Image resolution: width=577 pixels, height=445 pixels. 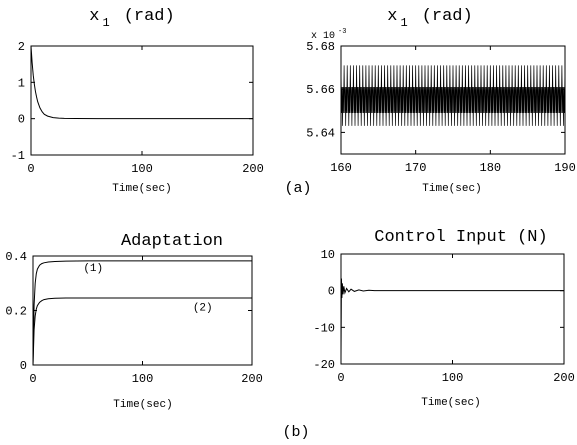 What do you see at coordinates (16, 312) in the screenshot?
I see `p3-ytick-label-1: 0.2` at bounding box center [16, 312].